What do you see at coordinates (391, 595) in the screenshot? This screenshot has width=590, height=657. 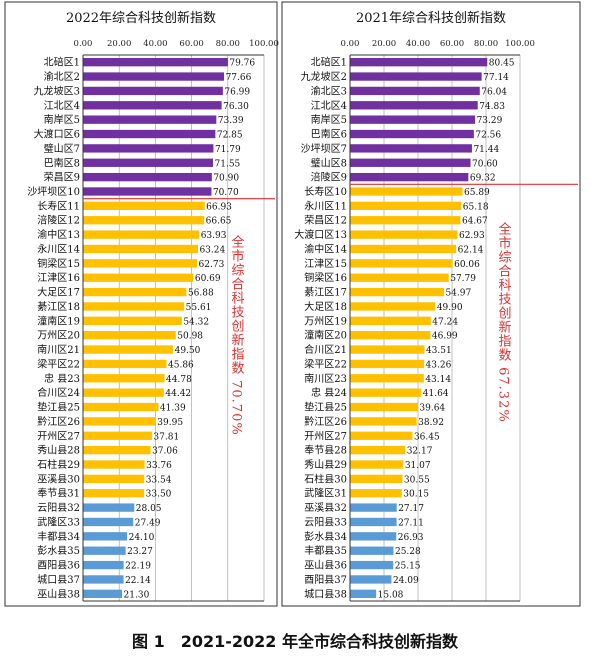 I see `data-label: 15.08` at bounding box center [391, 595].